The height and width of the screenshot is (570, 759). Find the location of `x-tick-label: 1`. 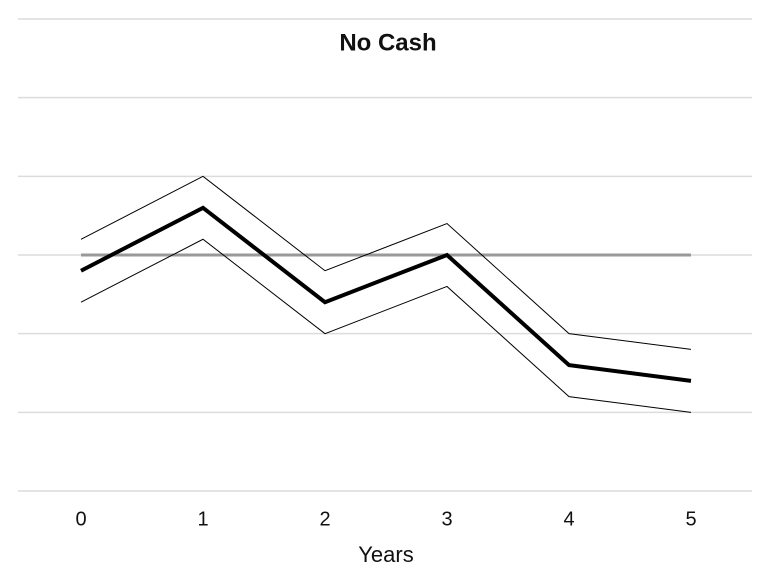

x-tick-label: 1 is located at coordinates (202, 519).